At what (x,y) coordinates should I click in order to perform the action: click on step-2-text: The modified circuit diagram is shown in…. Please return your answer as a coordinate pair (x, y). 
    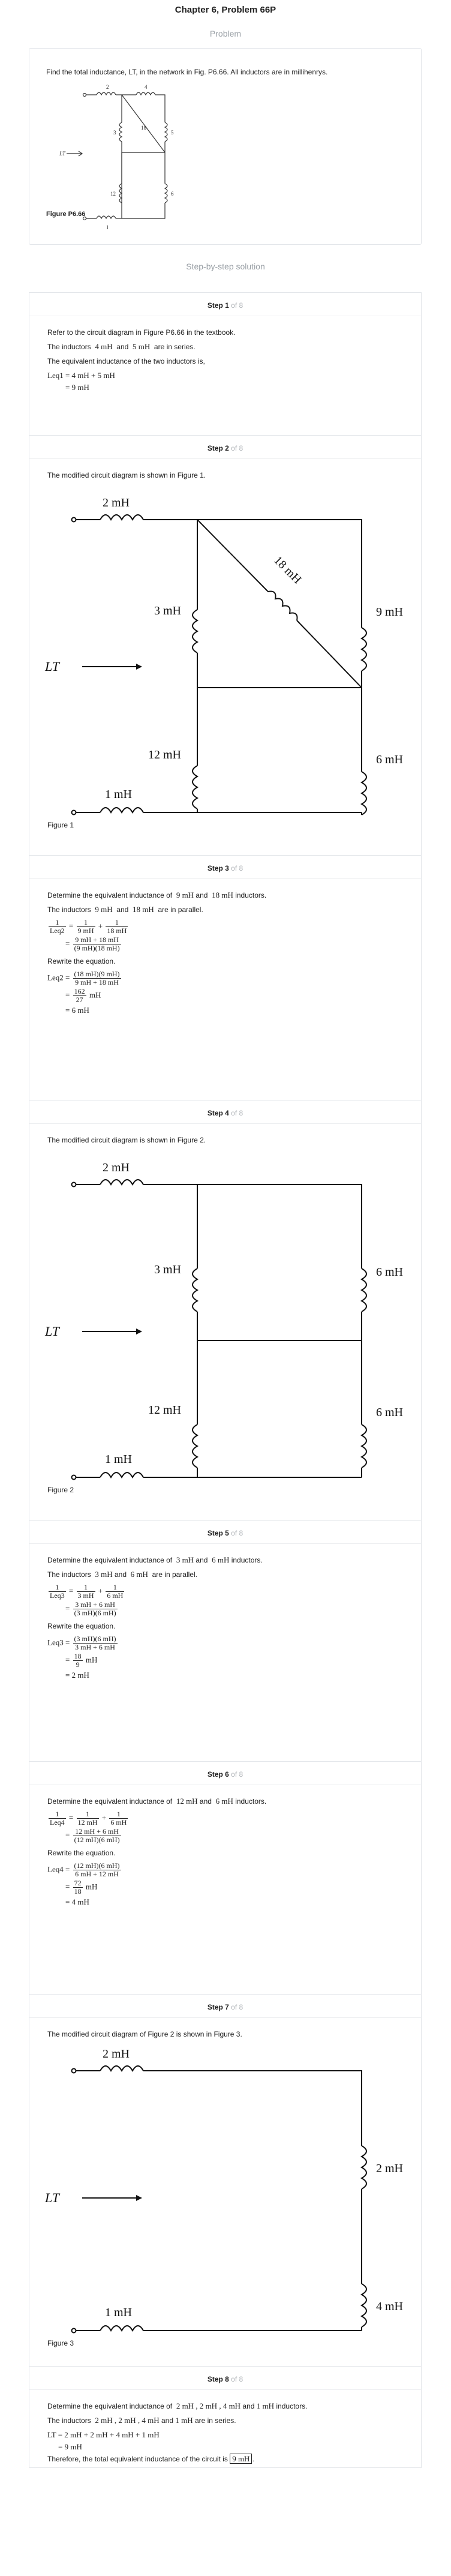
    Looking at the image, I should click on (127, 475).